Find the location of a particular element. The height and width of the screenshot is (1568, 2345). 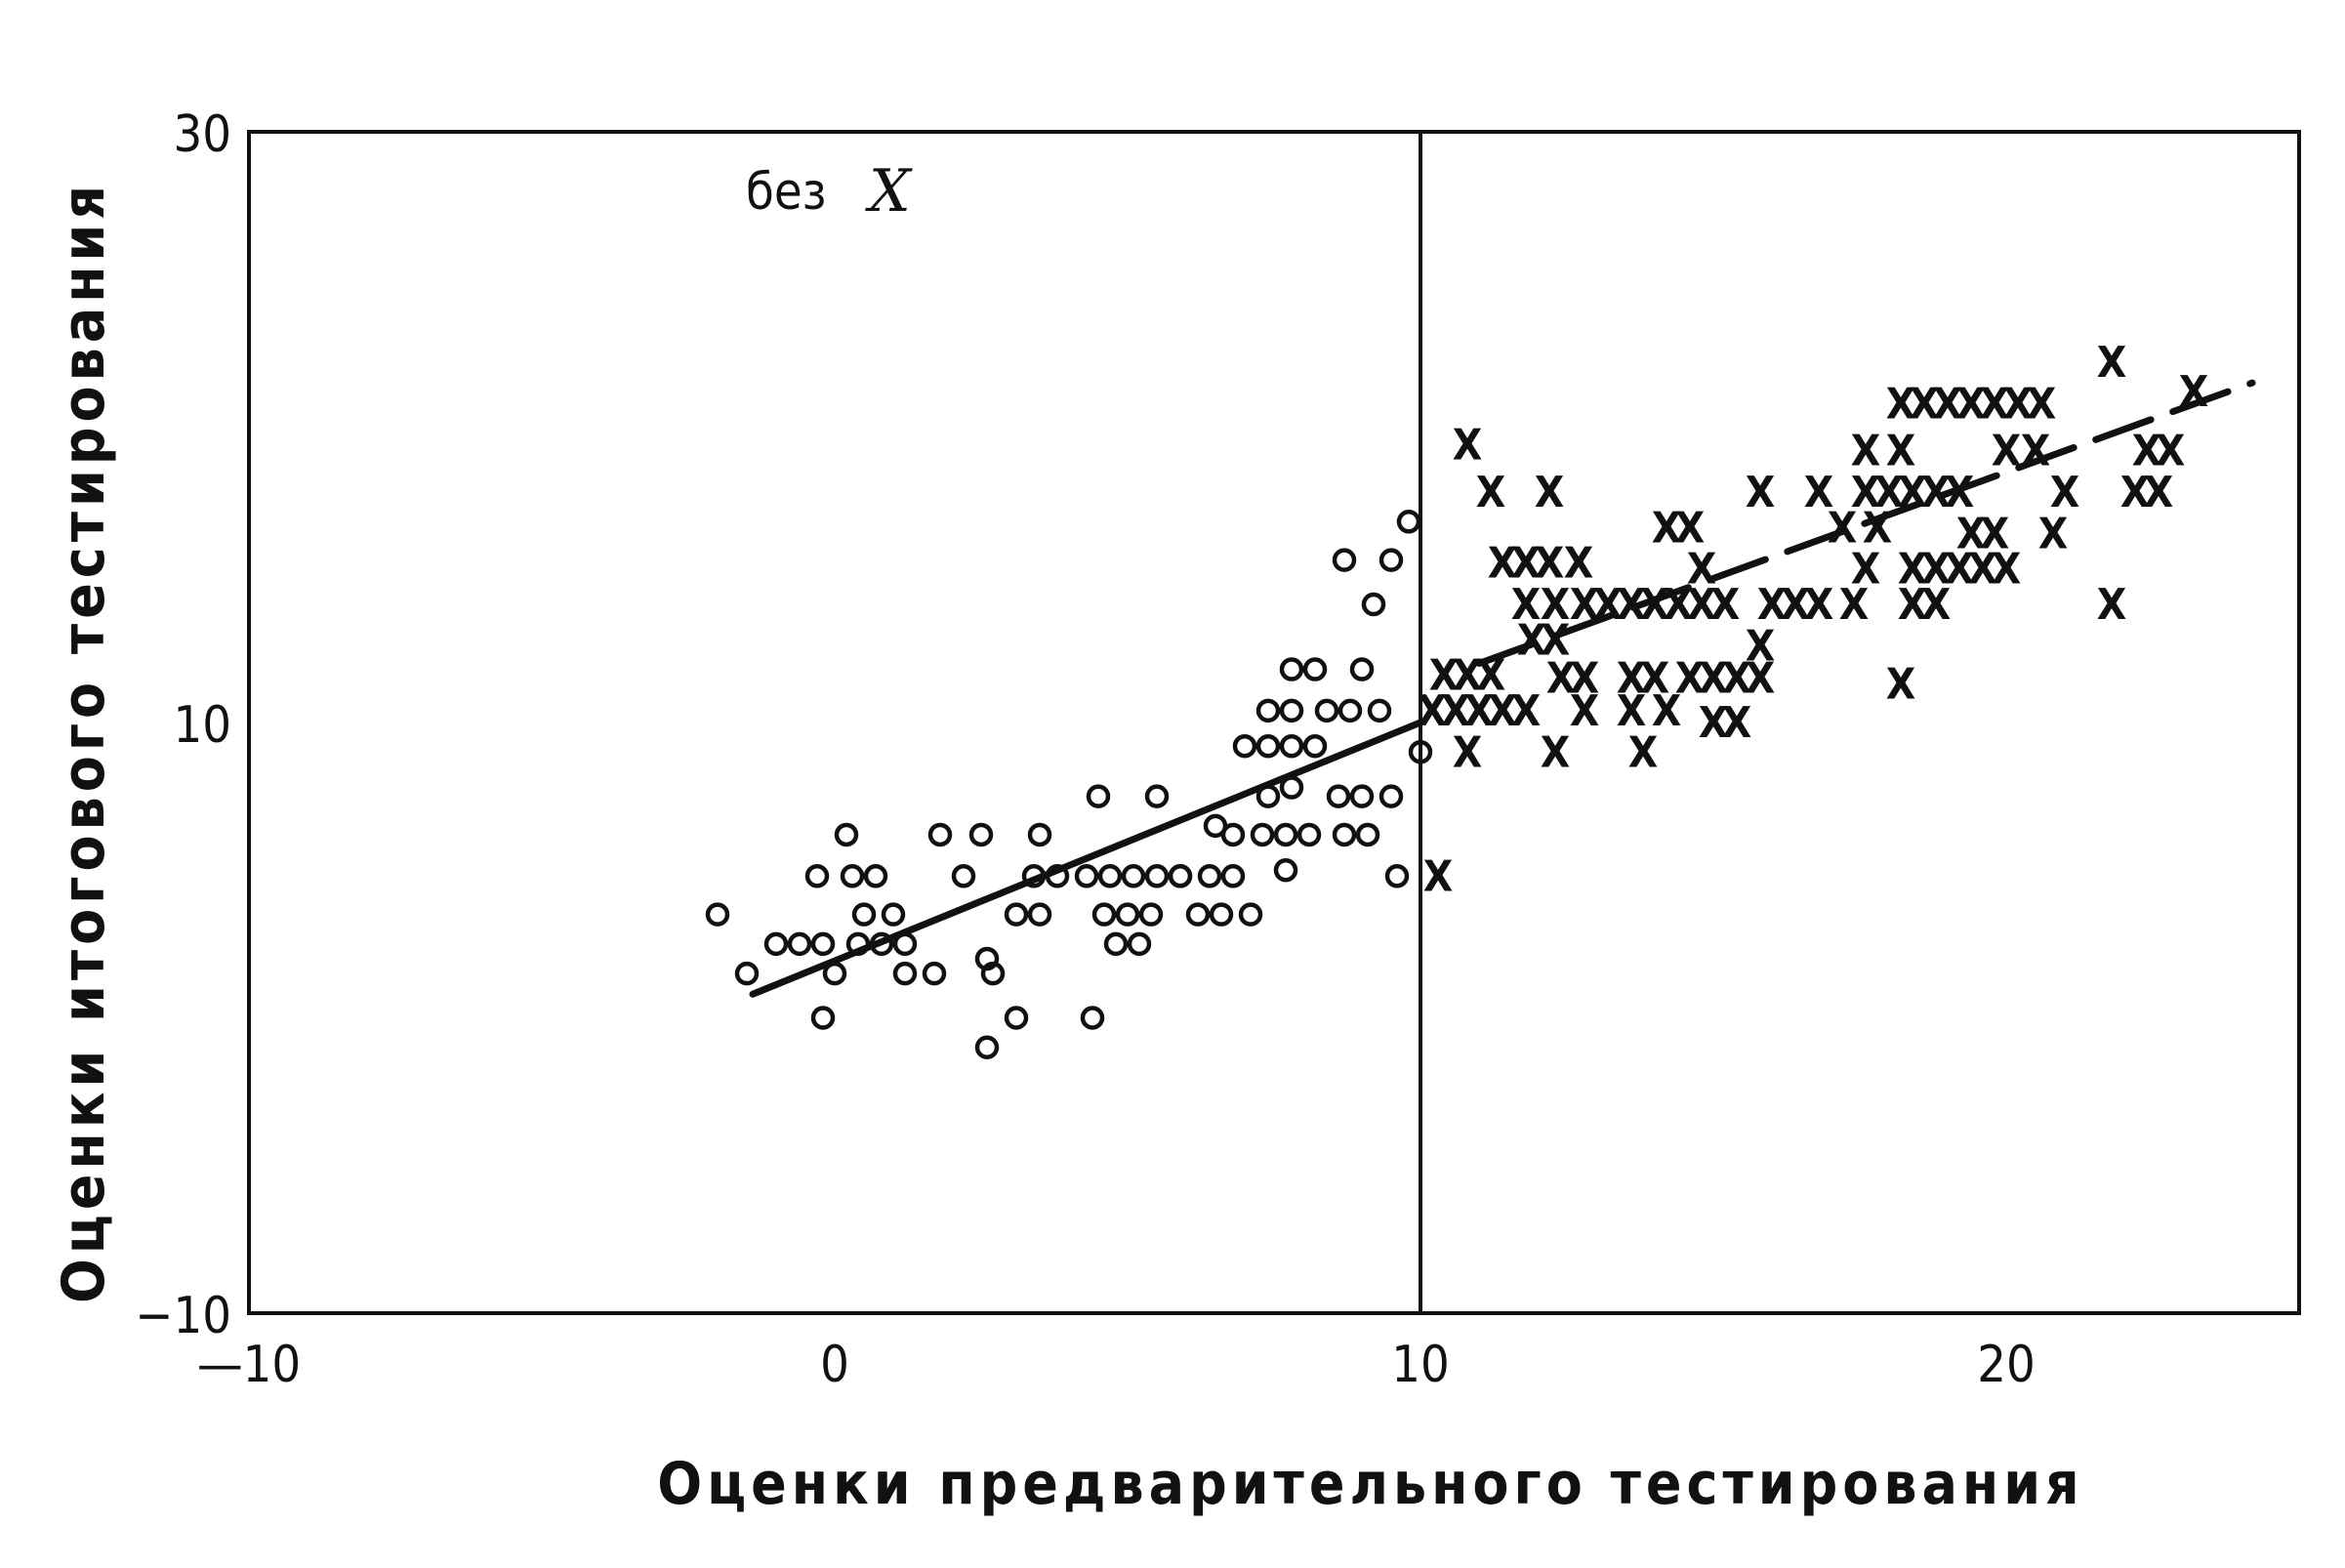

regression-line-treated is located at coordinates (1865, 523).